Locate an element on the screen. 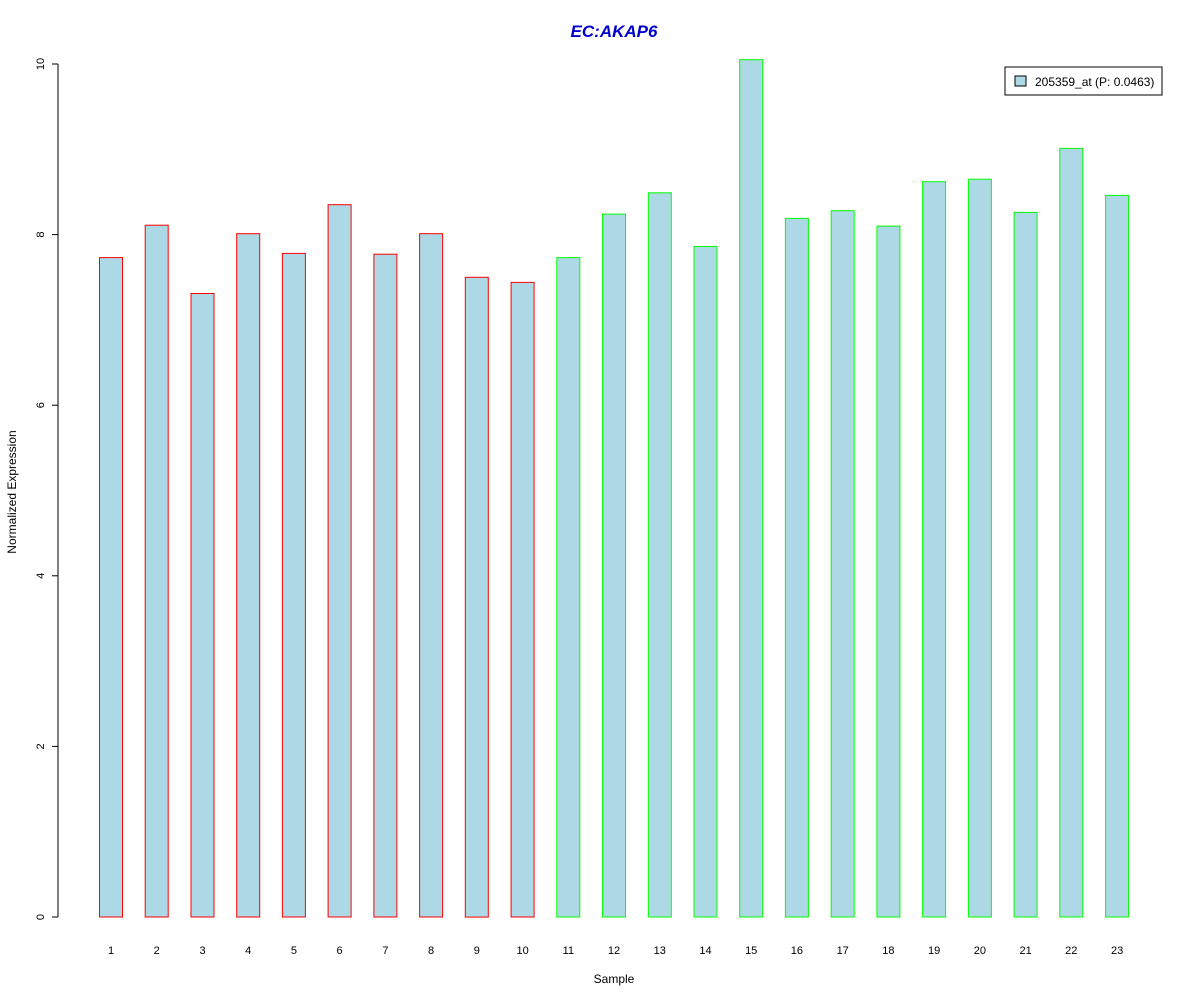  x-tick-label: 8 is located at coordinates (431, 951).